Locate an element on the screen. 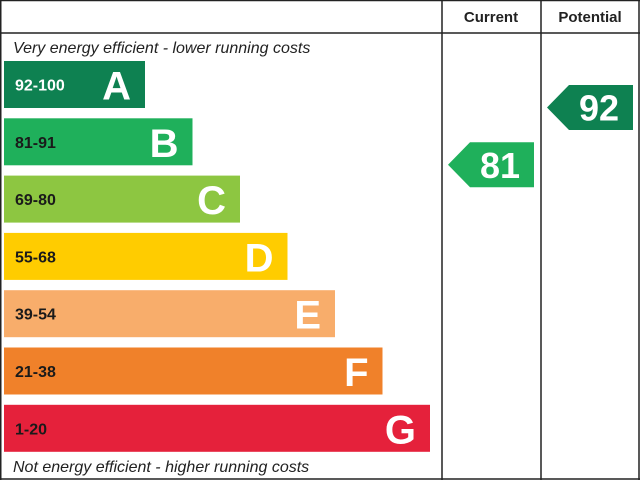 The height and width of the screenshot is (480, 640). band-range-b: 81-91 is located at coordinates (35, 143).